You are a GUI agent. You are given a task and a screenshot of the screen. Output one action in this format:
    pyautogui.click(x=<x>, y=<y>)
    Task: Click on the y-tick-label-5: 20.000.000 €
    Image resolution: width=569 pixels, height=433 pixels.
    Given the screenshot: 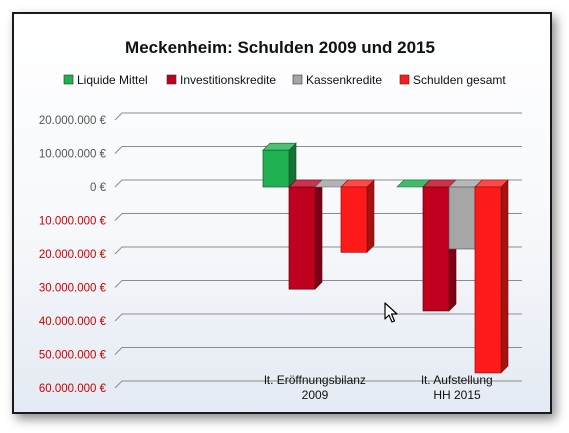 What is the action you would take?
    pyautogui.click(x=73, y=255)
    